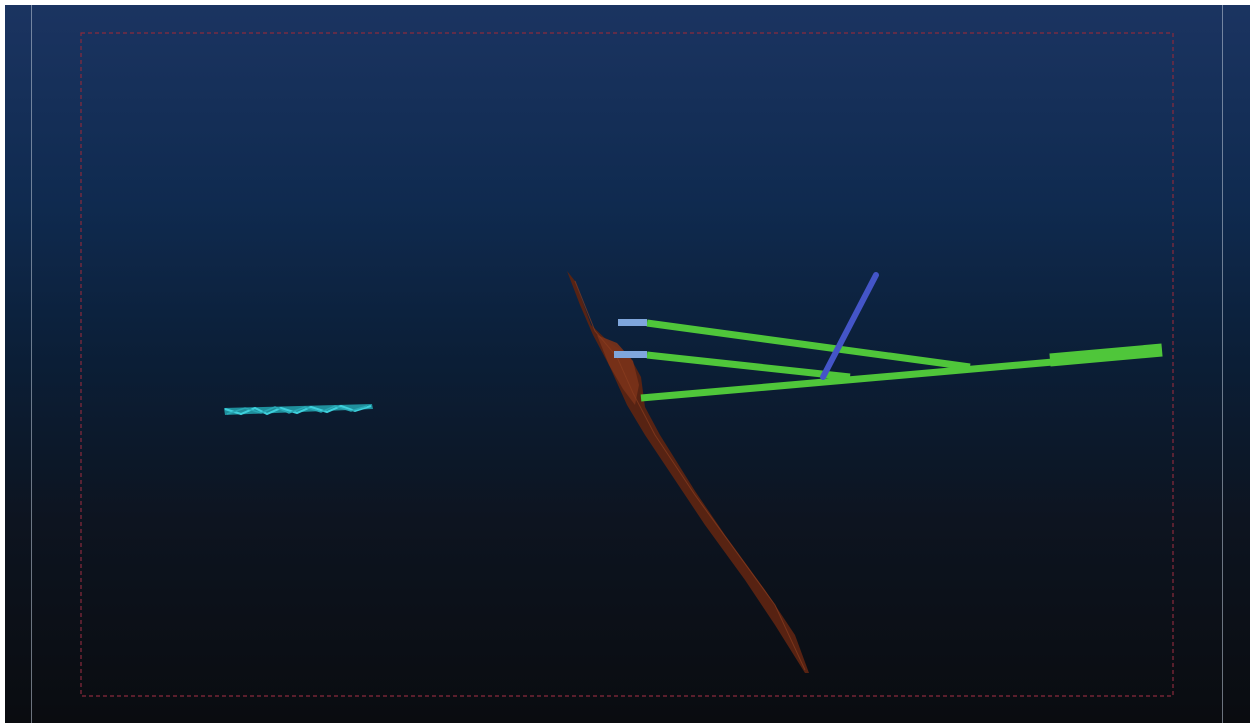  I want to click on cyan-vein-object, so click(298, 410).